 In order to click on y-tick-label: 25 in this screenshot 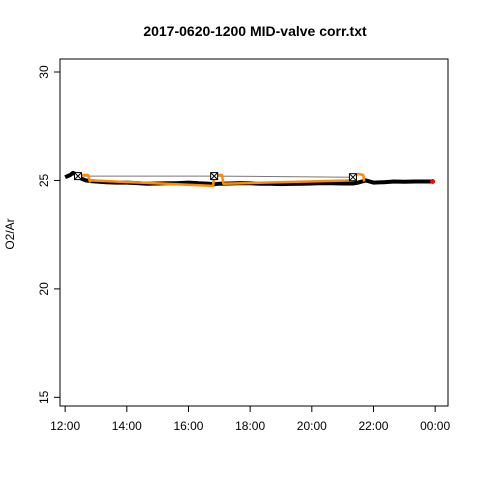, I will do `click(44, 180)`.